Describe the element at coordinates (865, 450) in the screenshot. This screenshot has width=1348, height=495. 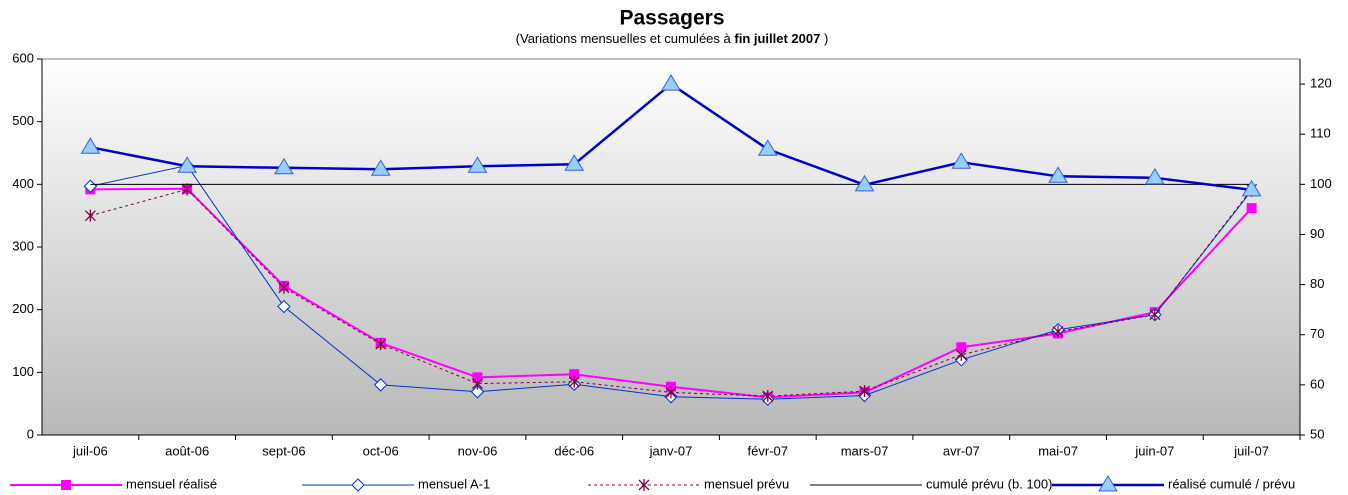
I see `x-tick-label: mars-07` at that location.